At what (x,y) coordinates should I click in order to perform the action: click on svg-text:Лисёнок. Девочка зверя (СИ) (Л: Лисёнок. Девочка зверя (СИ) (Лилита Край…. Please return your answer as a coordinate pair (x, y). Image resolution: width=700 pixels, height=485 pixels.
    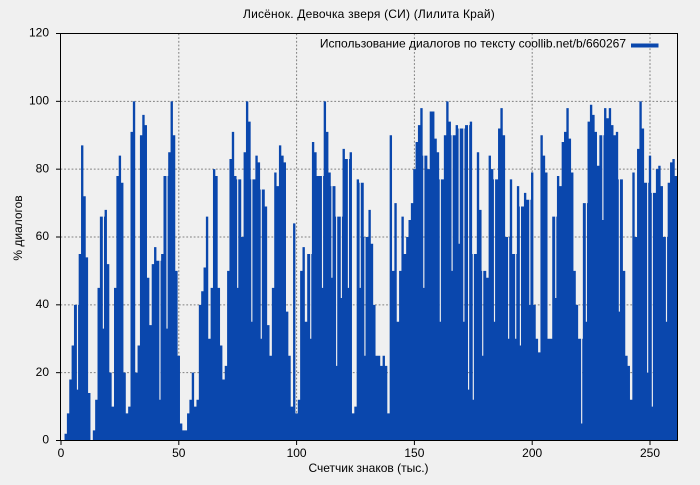
    Looking at the image, I should click on (369, 14).